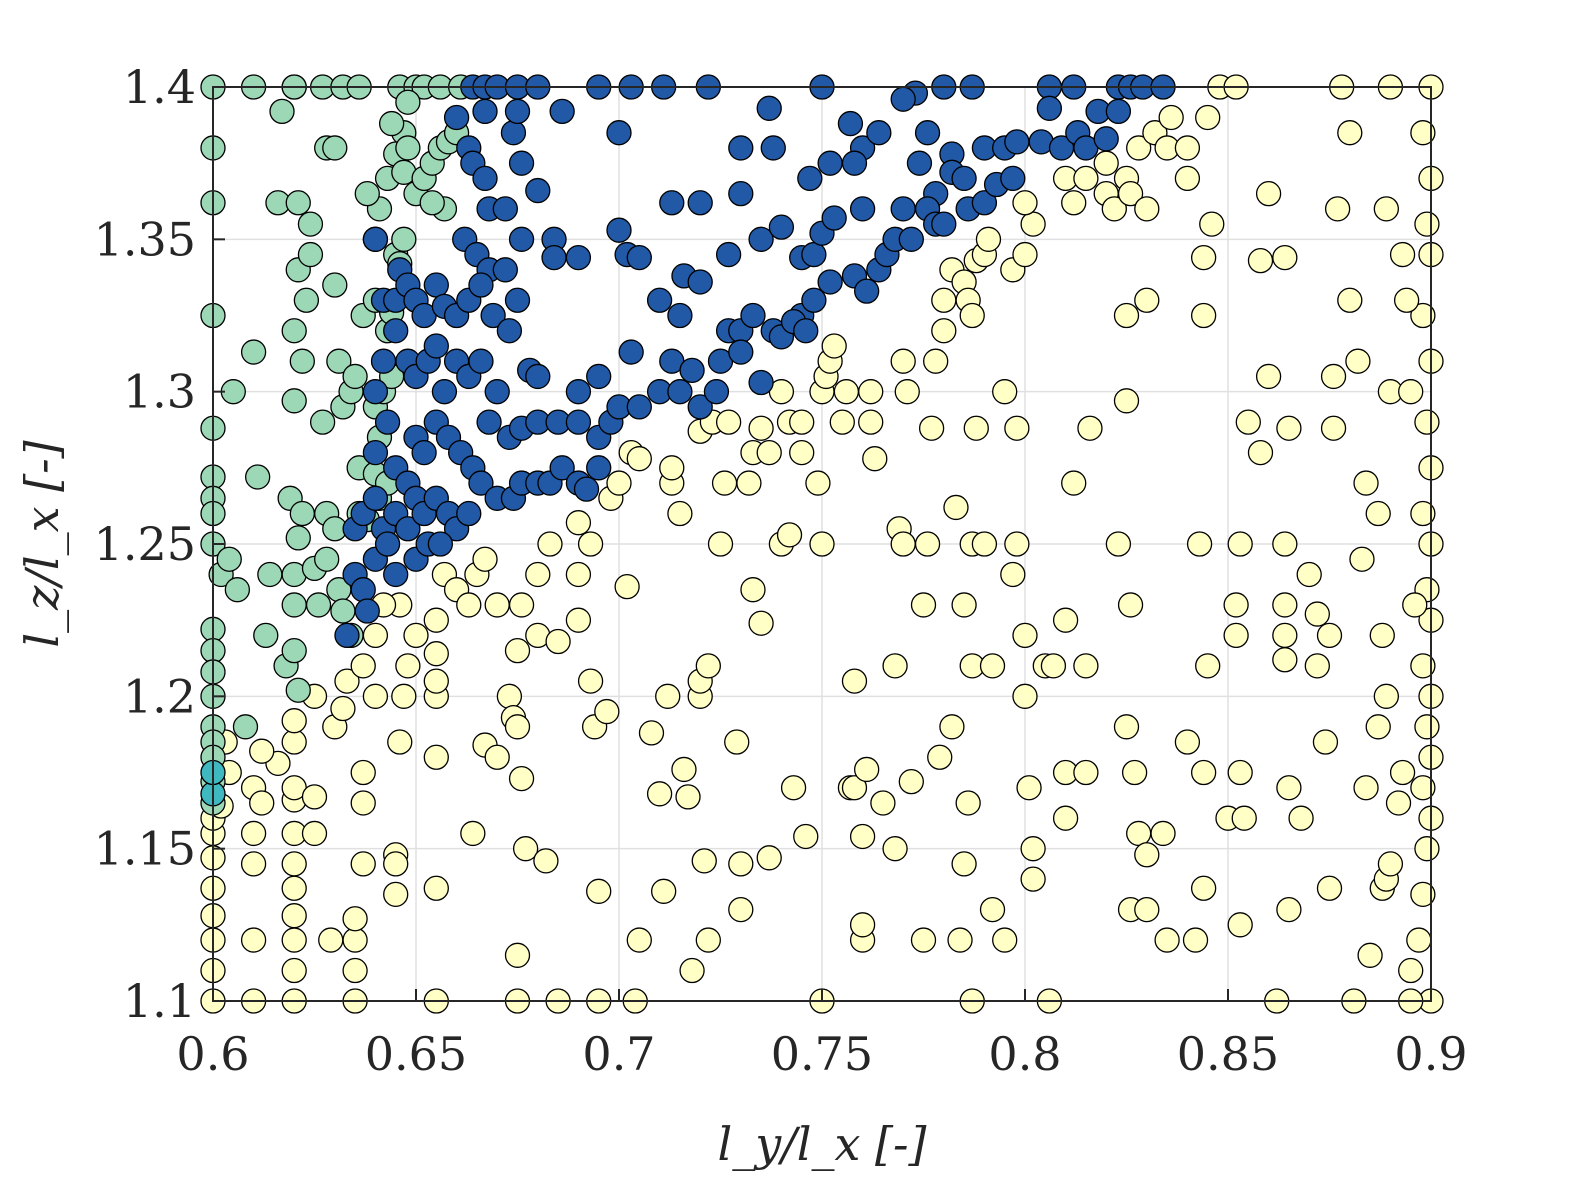  I want to click on y-tick-label: 1.35, so click(145, 239).